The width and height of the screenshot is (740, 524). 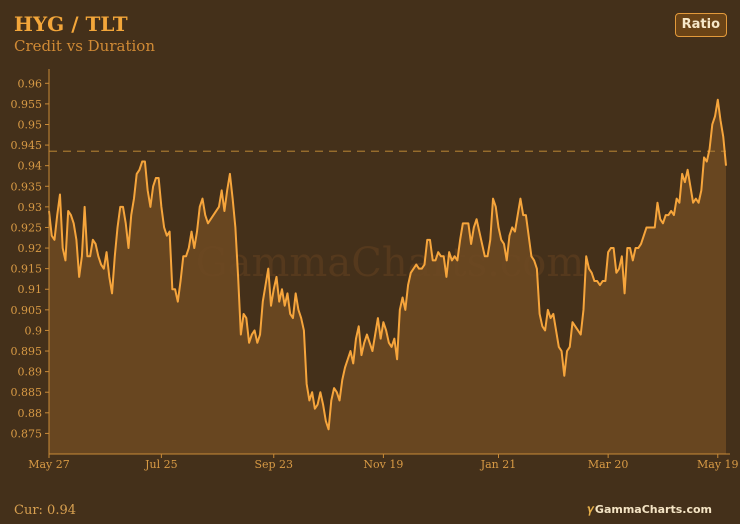 I want to click on gamma-logo-icon: 𝛾, so click(x=590, y=509).